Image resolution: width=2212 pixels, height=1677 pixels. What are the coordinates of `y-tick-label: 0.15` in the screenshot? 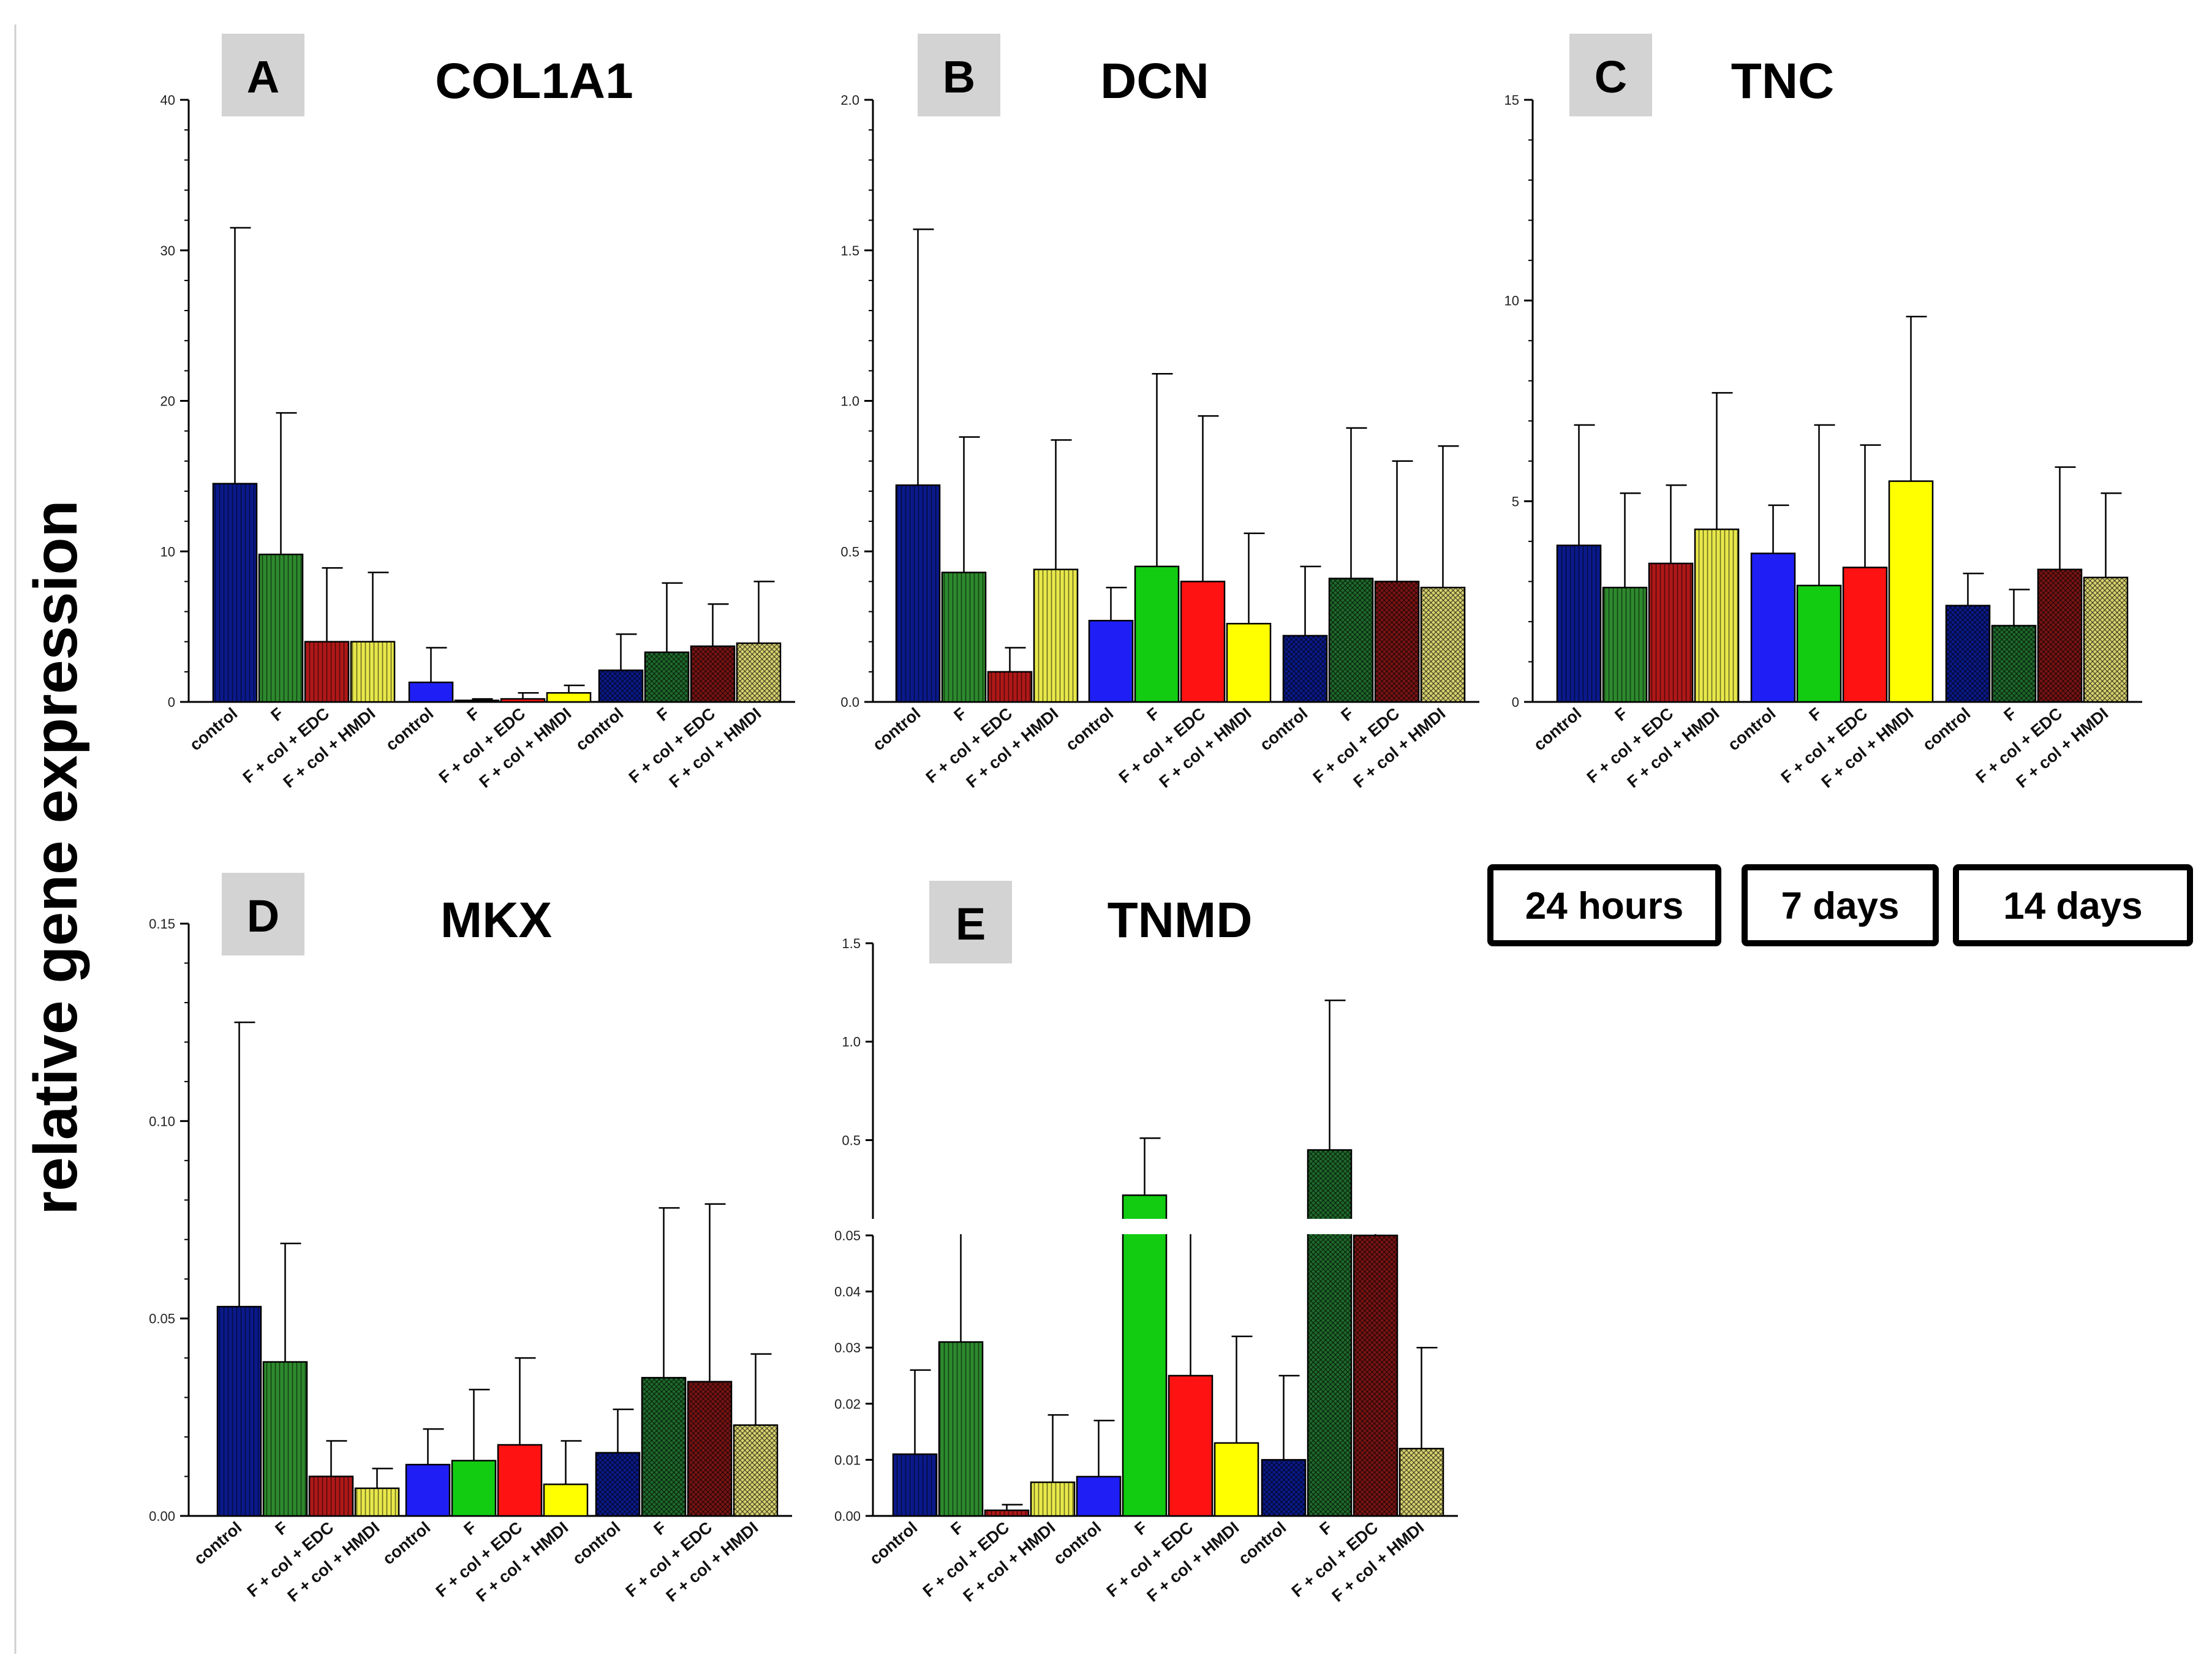 It's located at (162, 924).